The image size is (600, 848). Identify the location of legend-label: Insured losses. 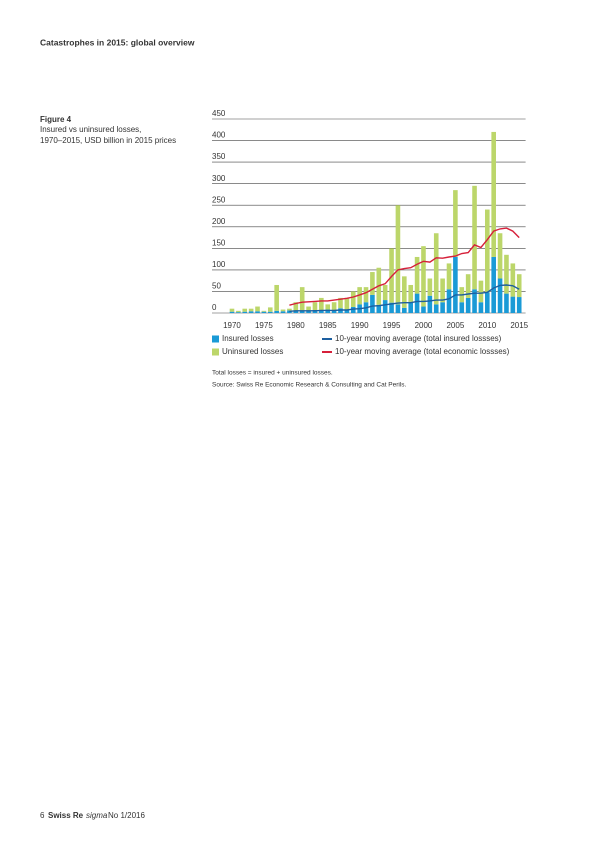
(248, 338).